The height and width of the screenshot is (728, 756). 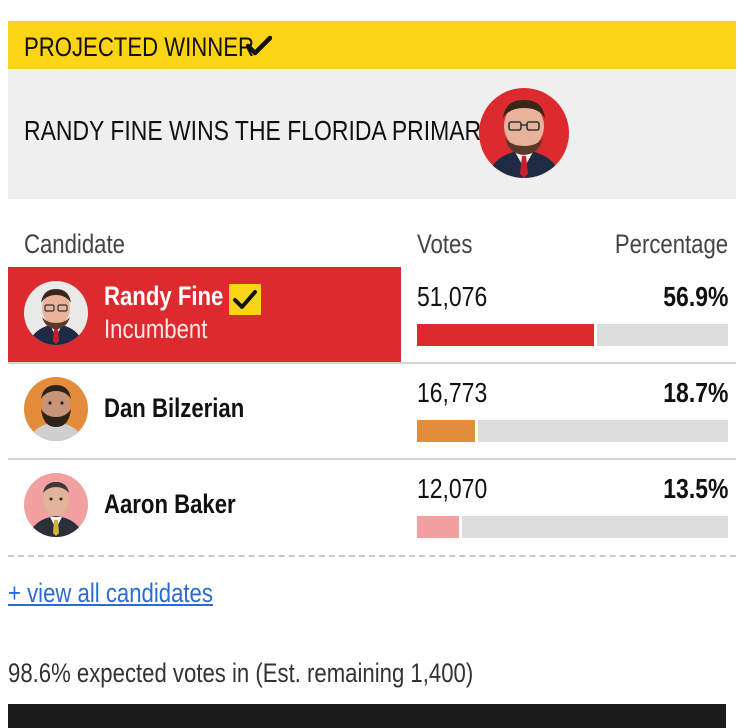 I want to click on candidate-name: Aaron Baker, so click(x=170, y=504).